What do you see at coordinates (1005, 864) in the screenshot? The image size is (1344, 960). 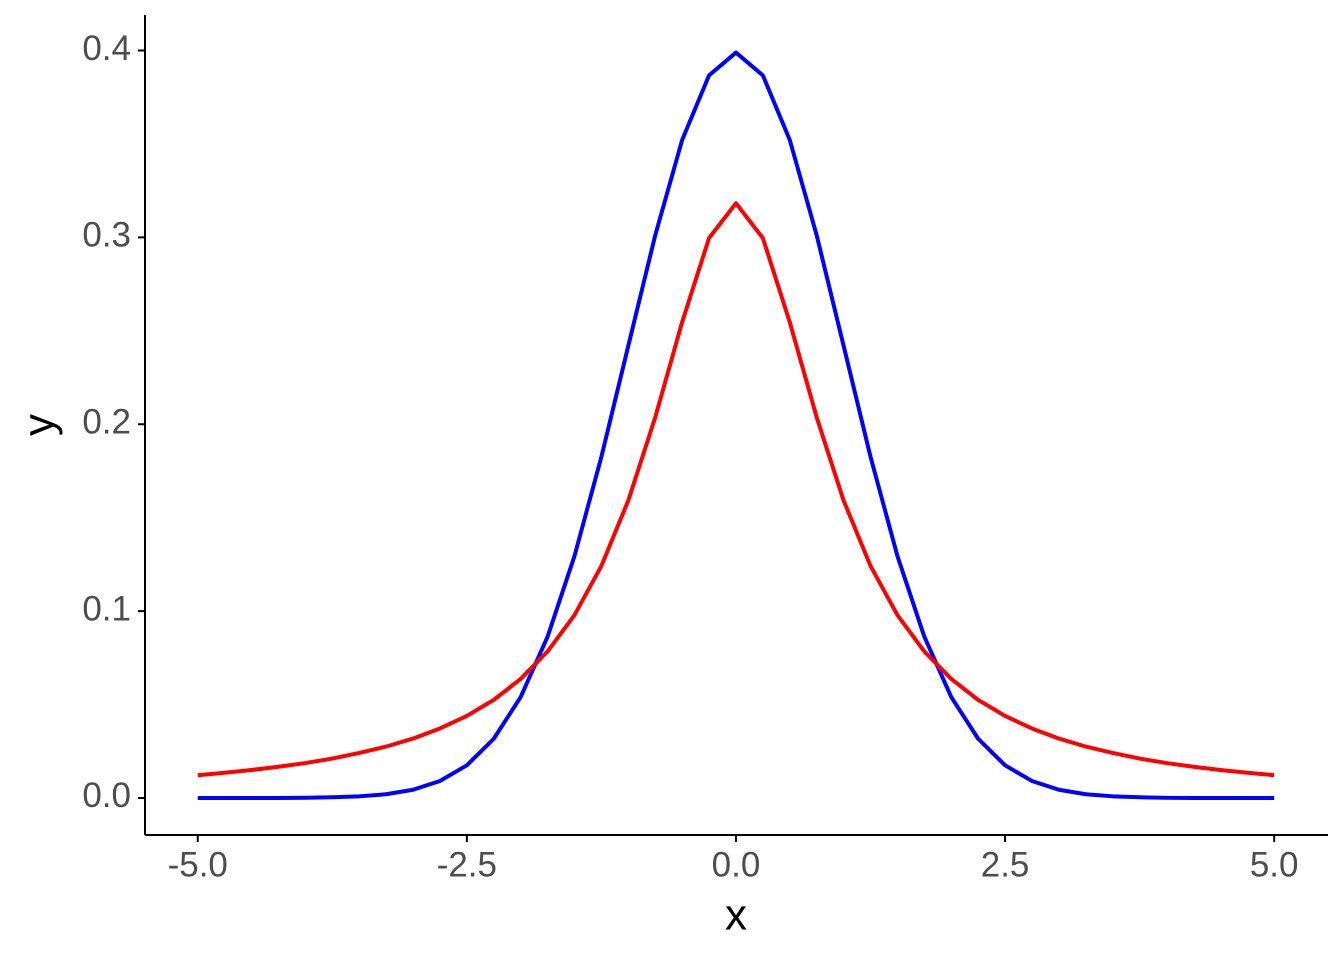 I see `x-tick-label: 2.5` at bounding box center [1005, 864].